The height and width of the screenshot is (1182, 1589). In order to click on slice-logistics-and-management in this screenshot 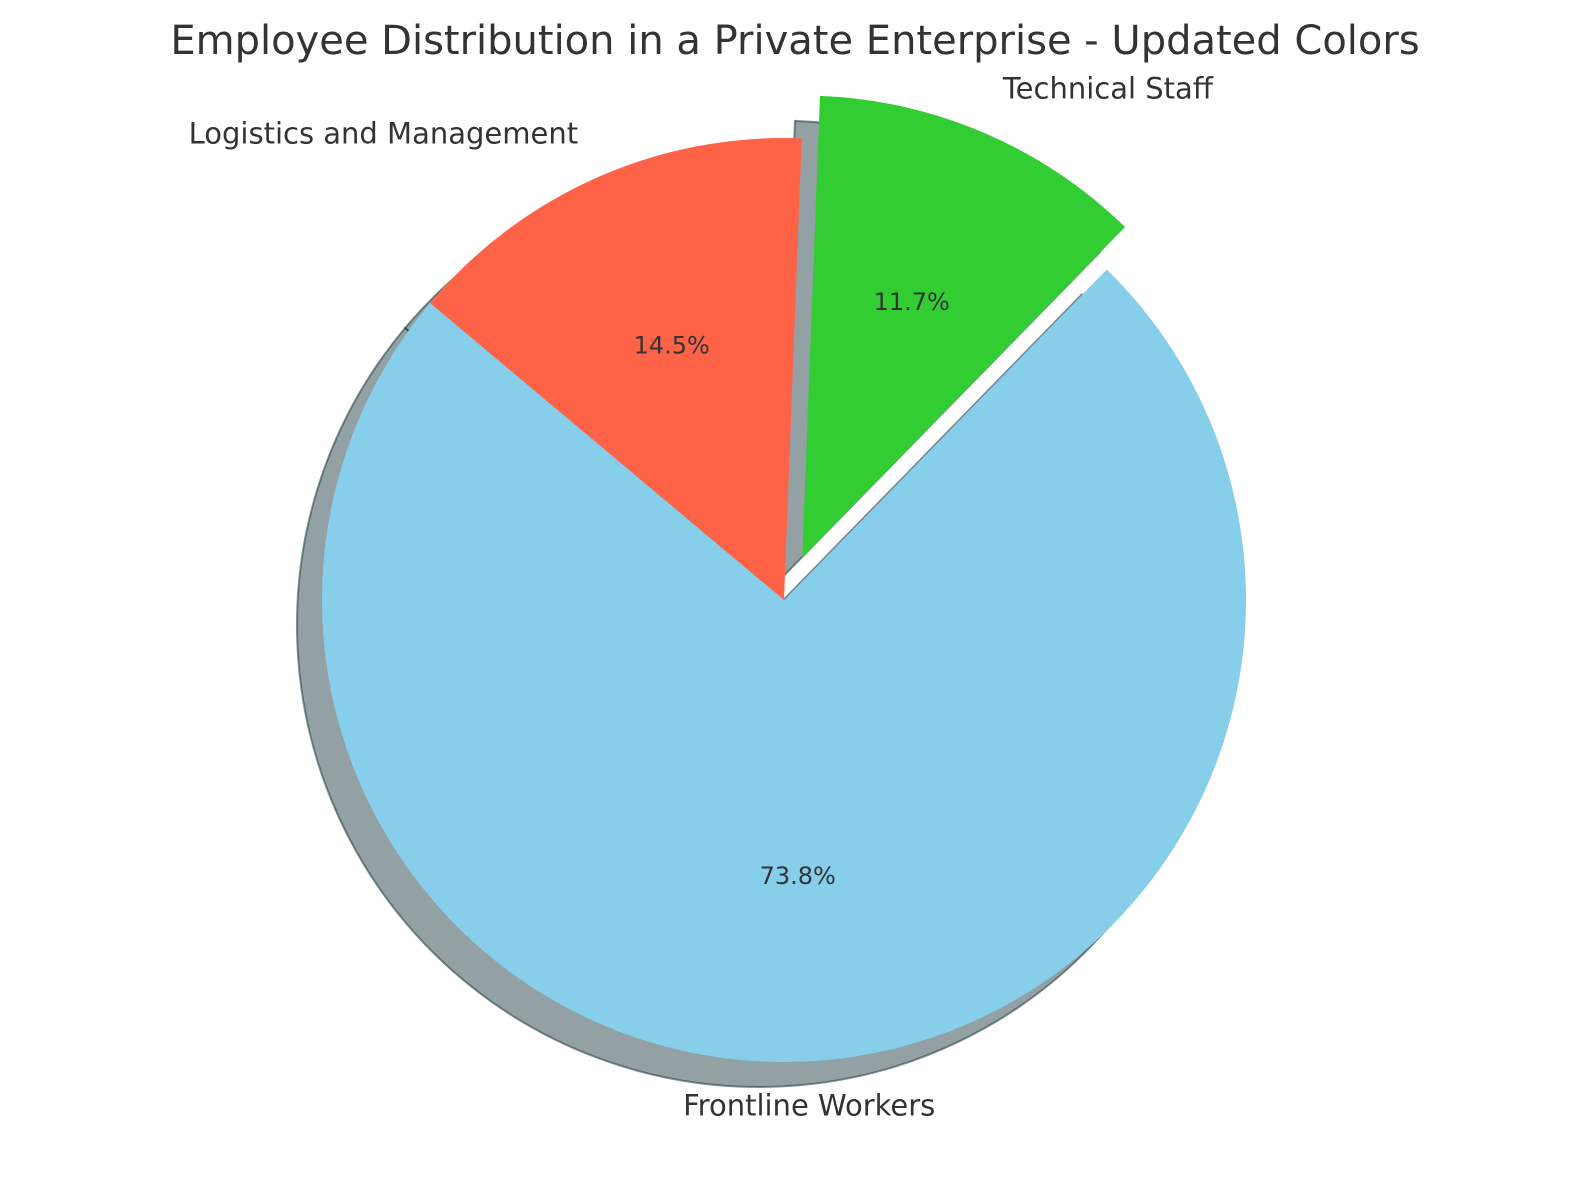, I will do `click(616, 368)`.